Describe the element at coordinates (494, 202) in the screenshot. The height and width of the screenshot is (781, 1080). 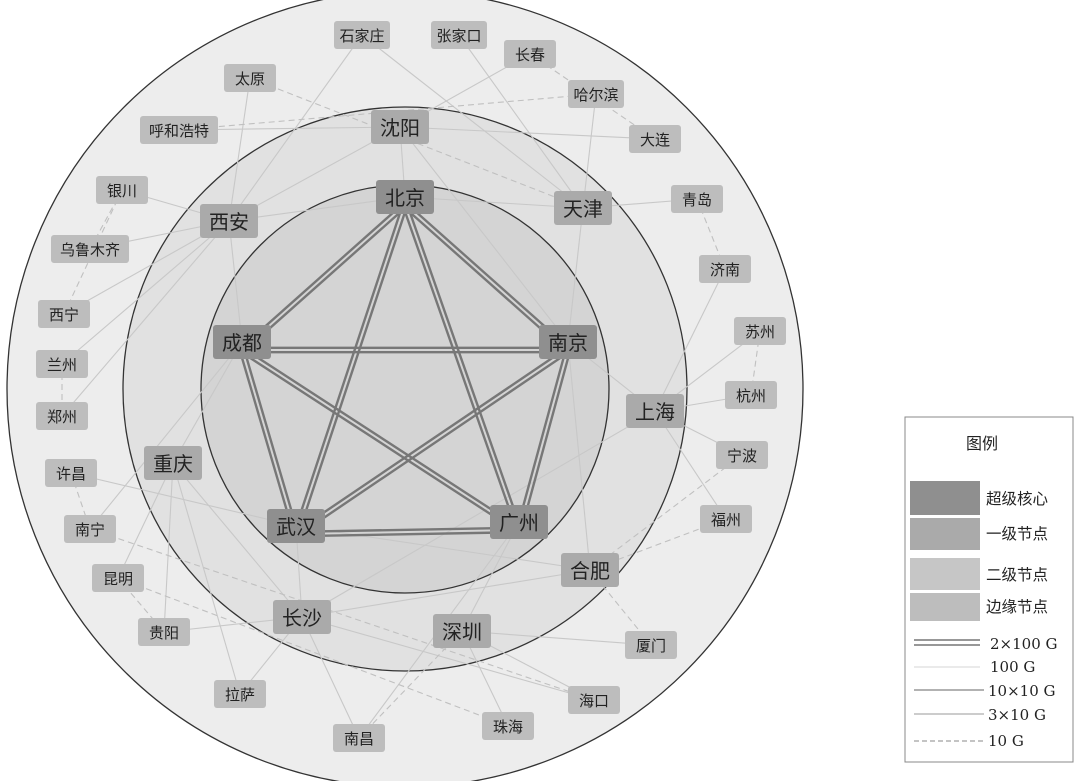
I see `link-light-beijing-tianjin` at that location.